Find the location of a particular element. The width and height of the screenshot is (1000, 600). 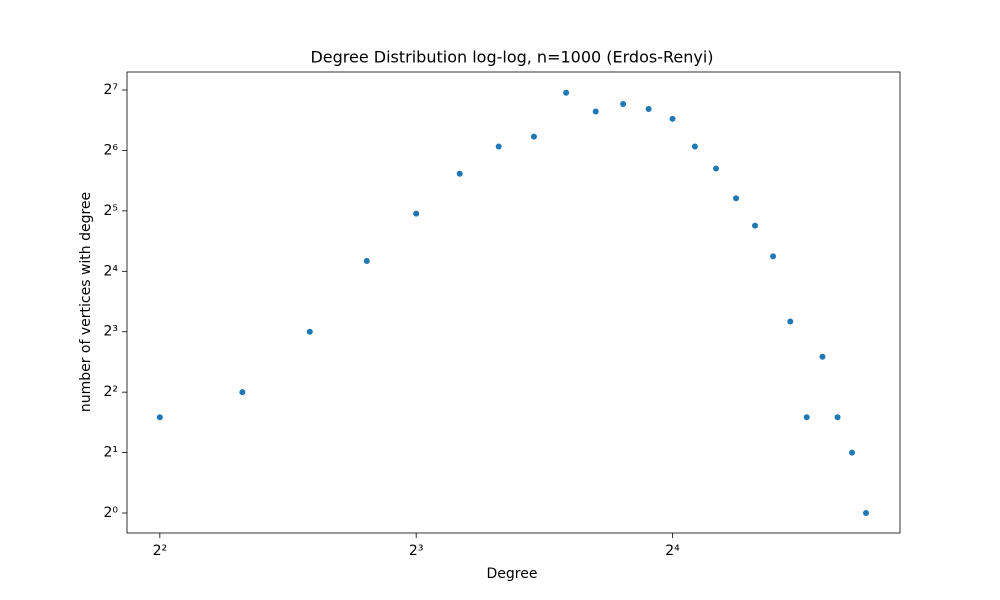

y-tick-label: 2⁰ is located at coordinates (110, 513).